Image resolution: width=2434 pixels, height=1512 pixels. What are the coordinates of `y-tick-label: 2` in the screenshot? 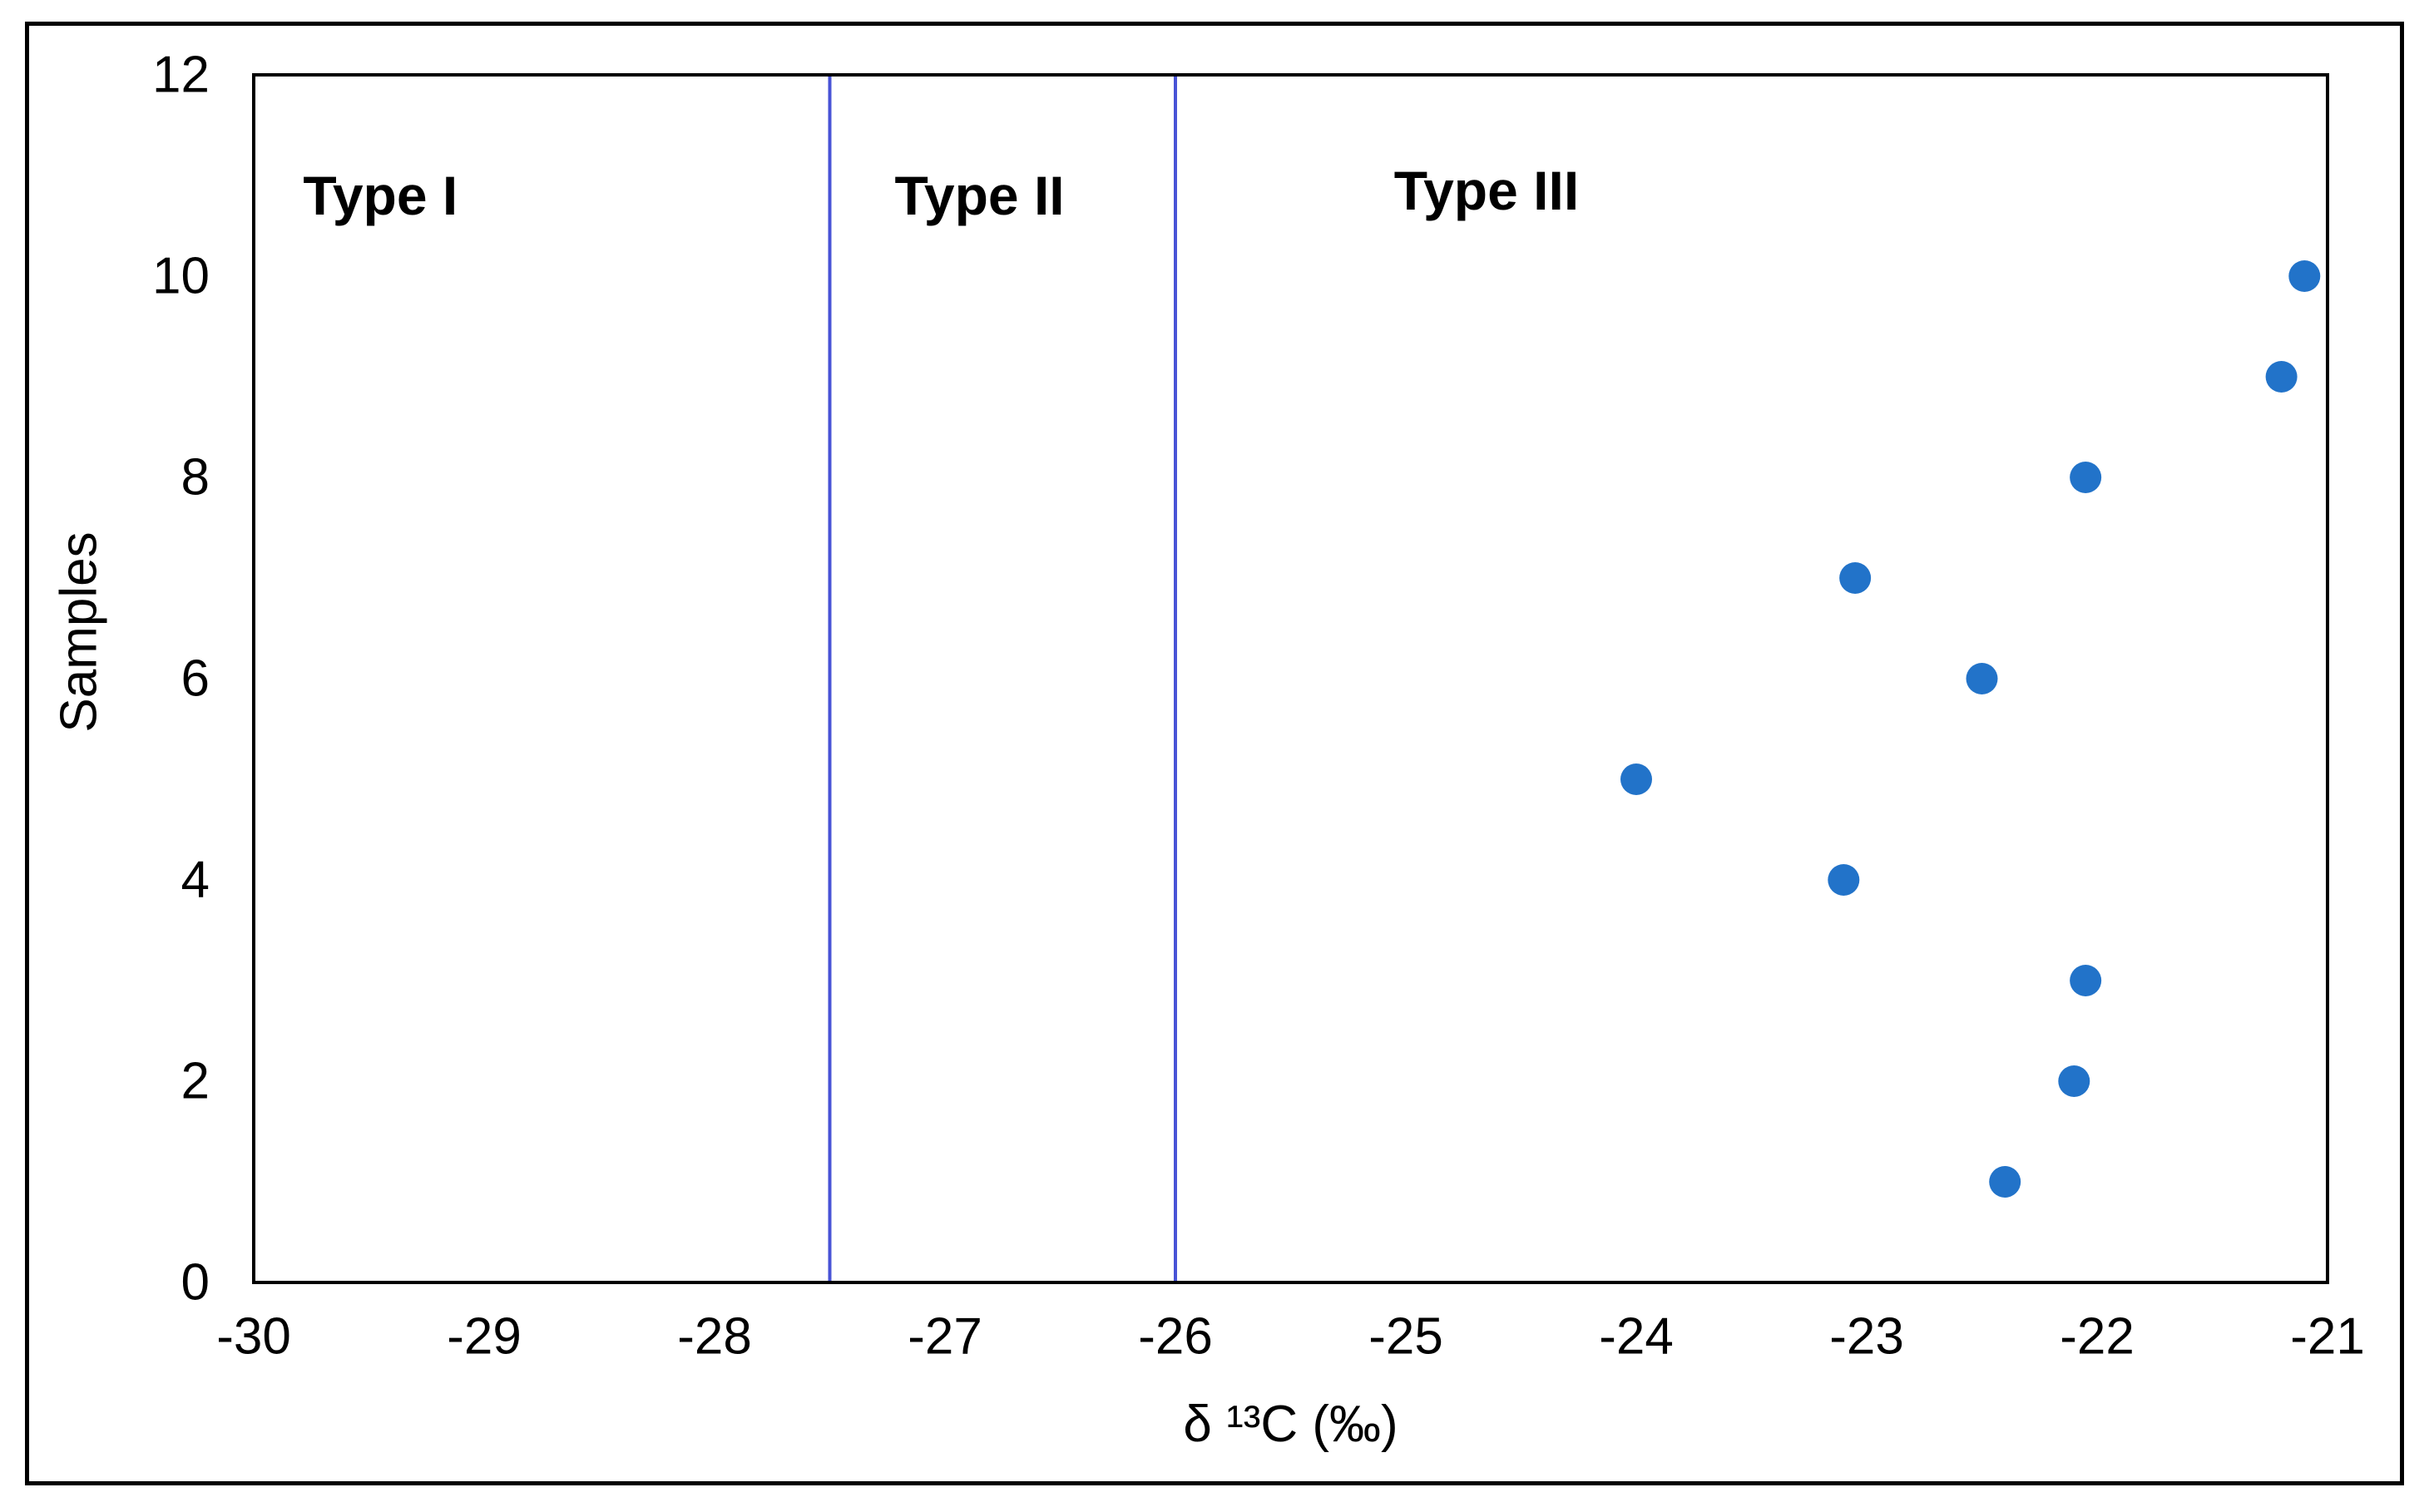 It's located at (195, 1081).